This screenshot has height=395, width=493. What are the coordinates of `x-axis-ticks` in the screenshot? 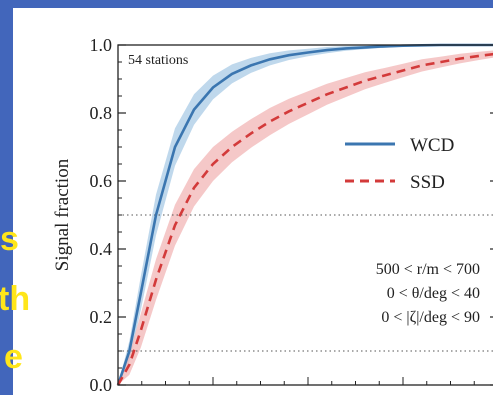 It's located at (296, 381).